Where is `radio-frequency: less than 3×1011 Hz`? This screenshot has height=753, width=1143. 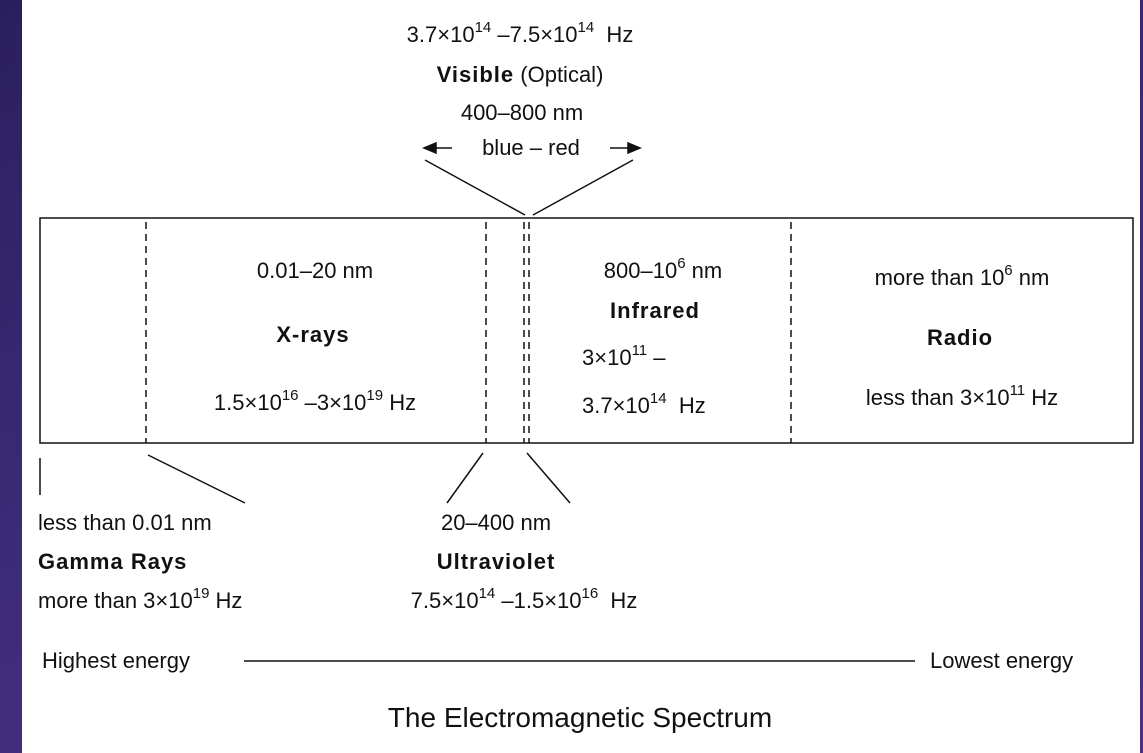 radio-frequency: less than 3×1011 Hz is located at coordinates (962, 398).